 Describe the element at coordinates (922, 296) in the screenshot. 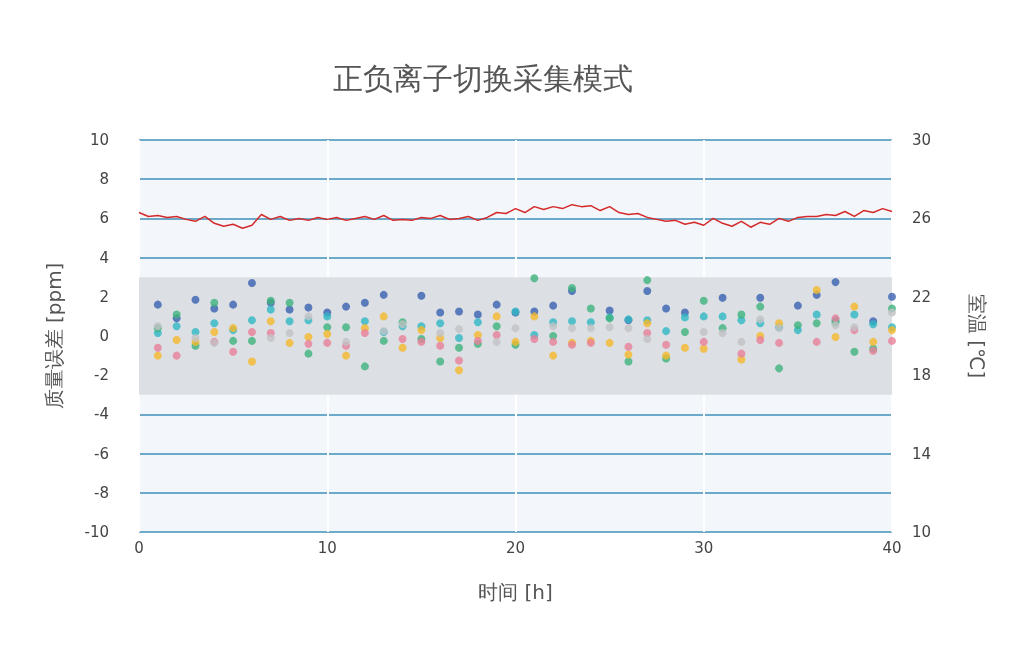

I see `y2-tick-label: 22` at that location.